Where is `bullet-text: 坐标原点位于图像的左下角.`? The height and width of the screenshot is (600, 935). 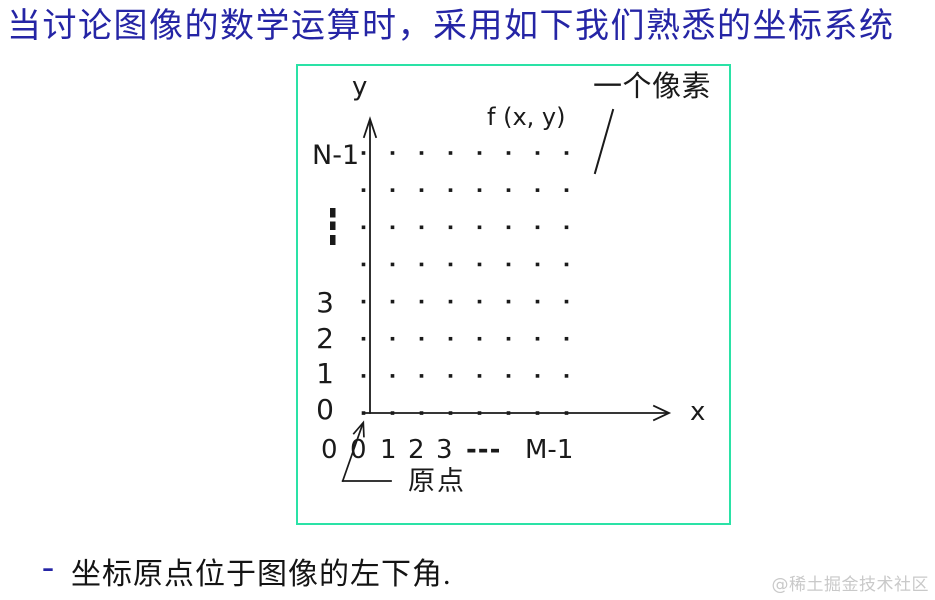
bullet-text: 坐标原点位于图像的左下角. is located at coordinates (261, 574).